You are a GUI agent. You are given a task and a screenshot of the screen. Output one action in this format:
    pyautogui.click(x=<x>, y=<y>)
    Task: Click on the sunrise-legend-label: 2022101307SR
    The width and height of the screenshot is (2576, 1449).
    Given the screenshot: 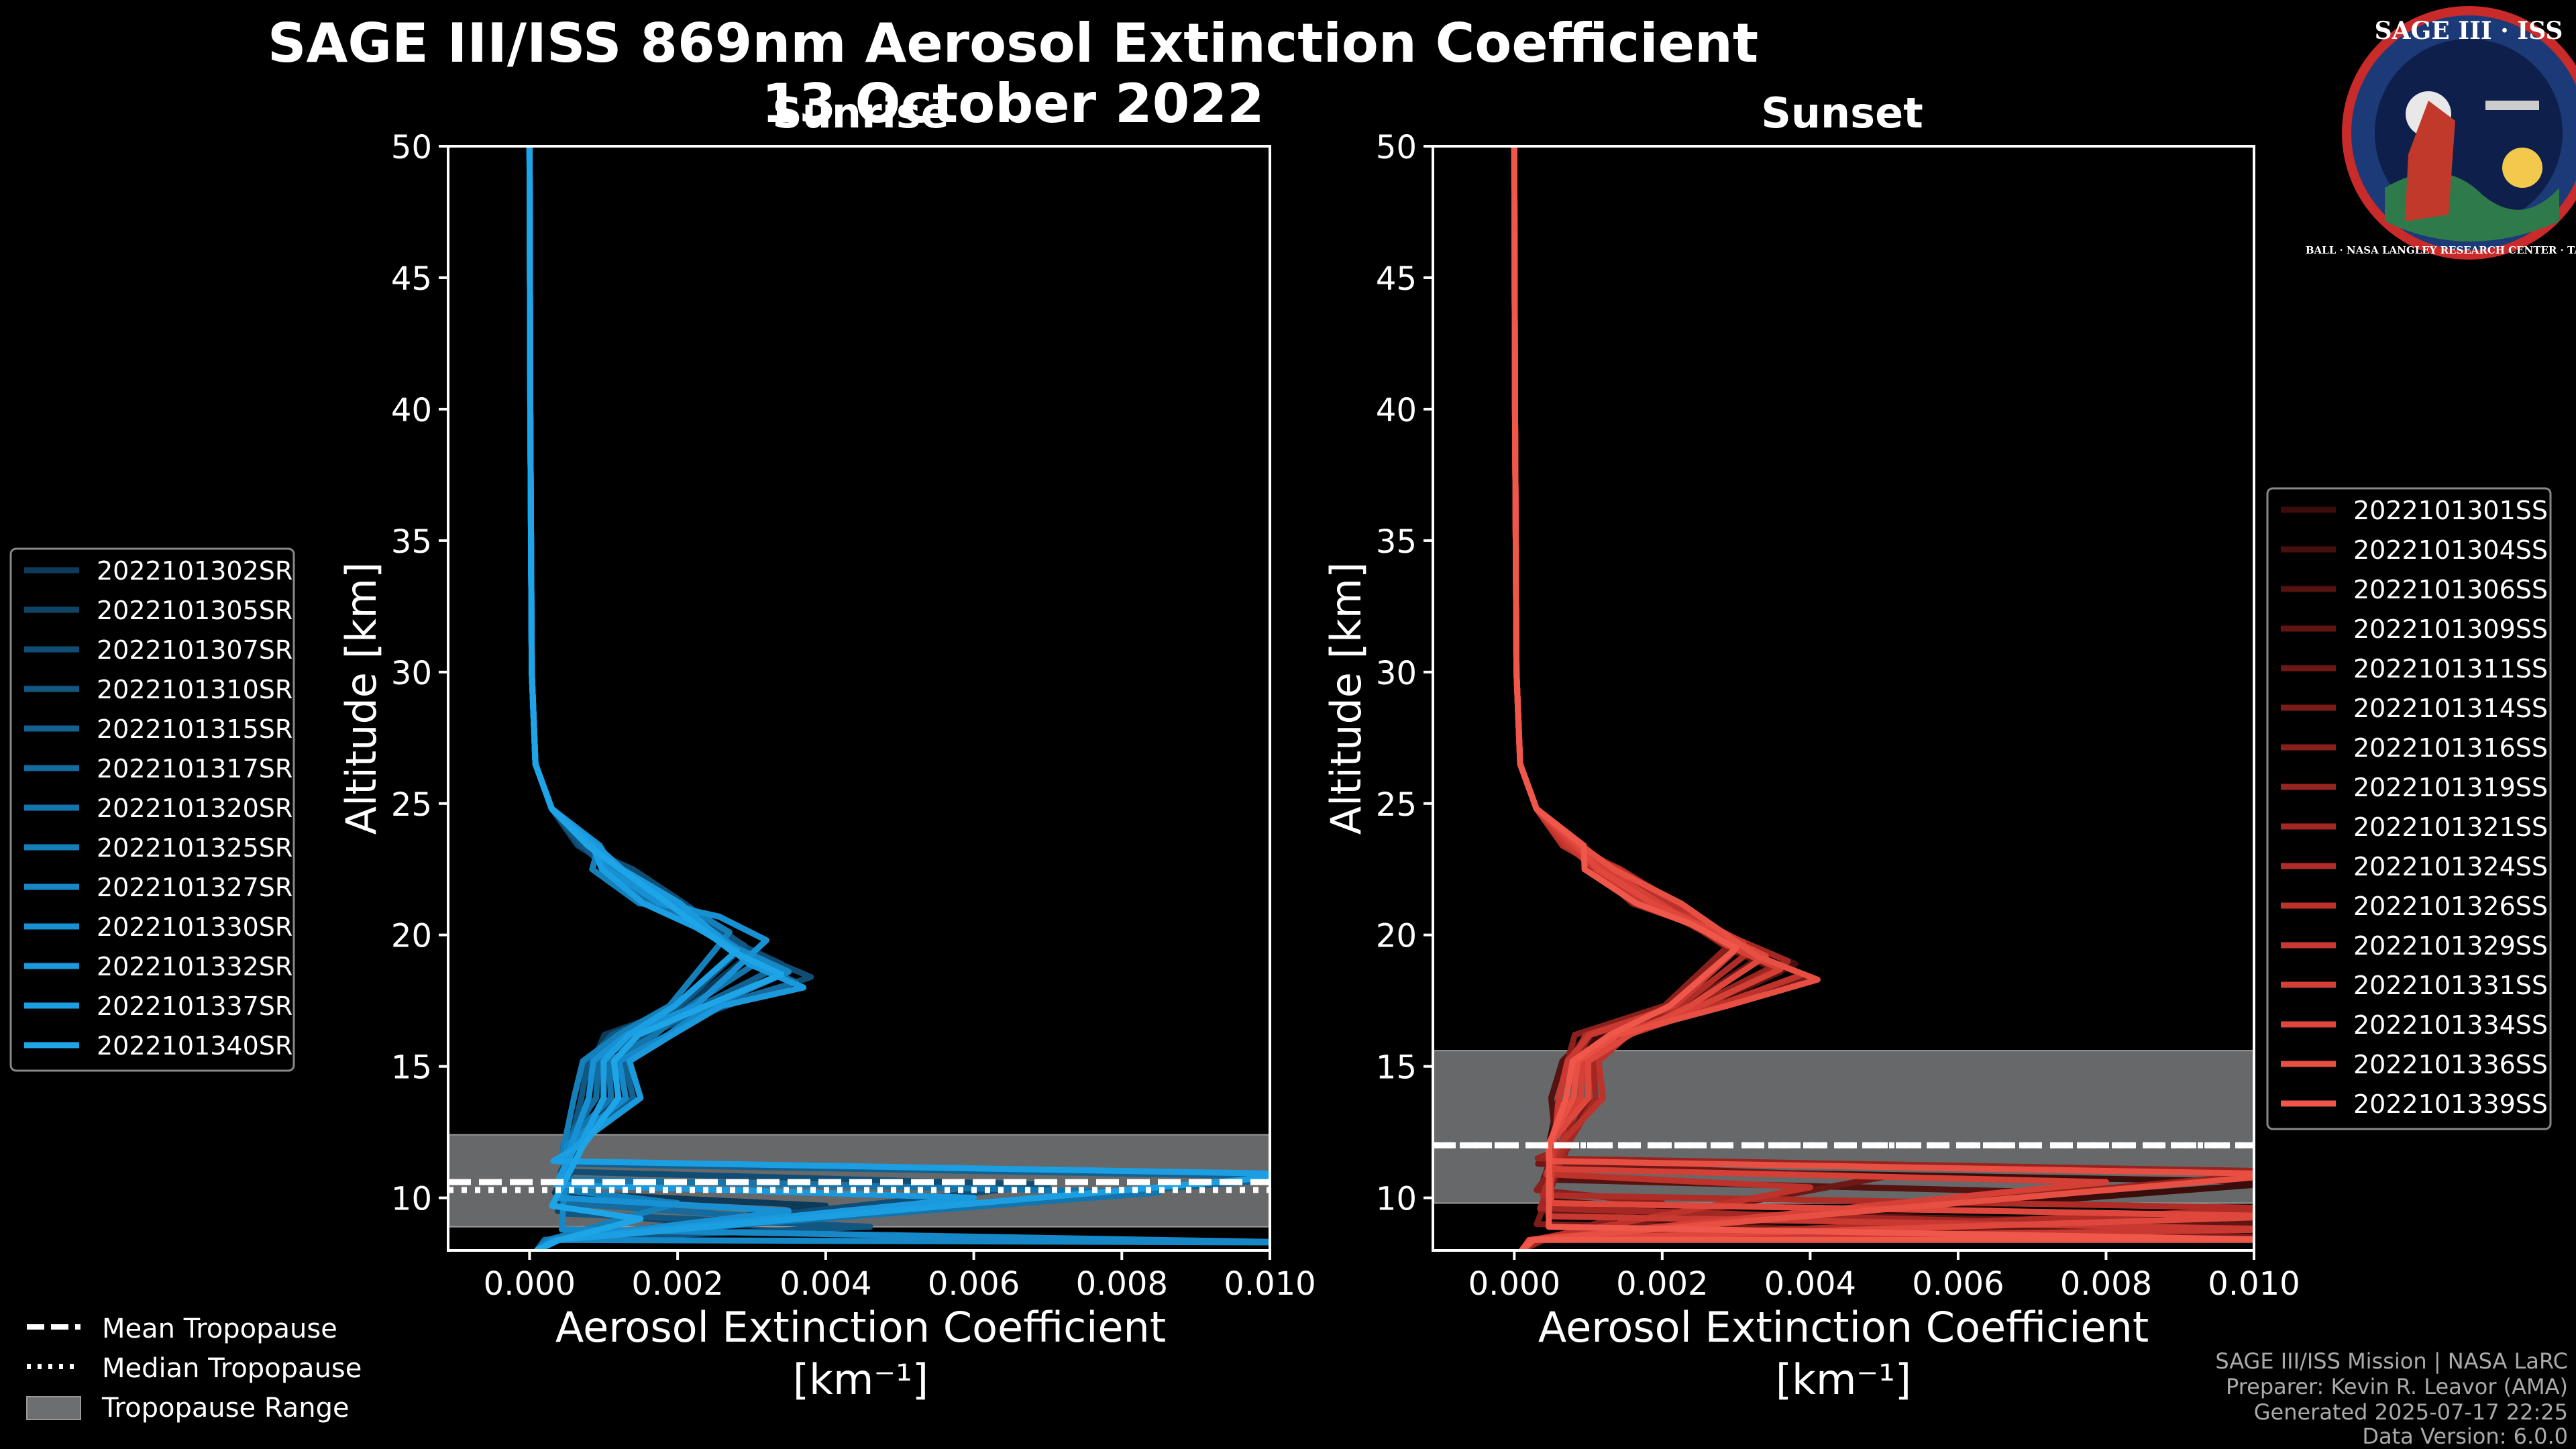 What is the action you would take?
    pyautogui.click(x=194, y=650)
    